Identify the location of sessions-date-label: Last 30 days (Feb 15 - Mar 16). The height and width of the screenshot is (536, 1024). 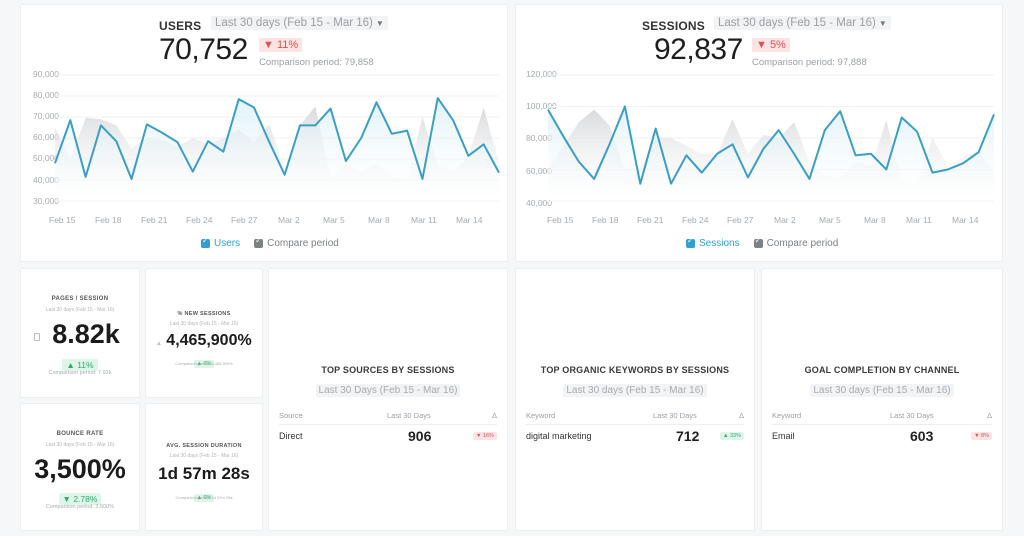
(797, 23).